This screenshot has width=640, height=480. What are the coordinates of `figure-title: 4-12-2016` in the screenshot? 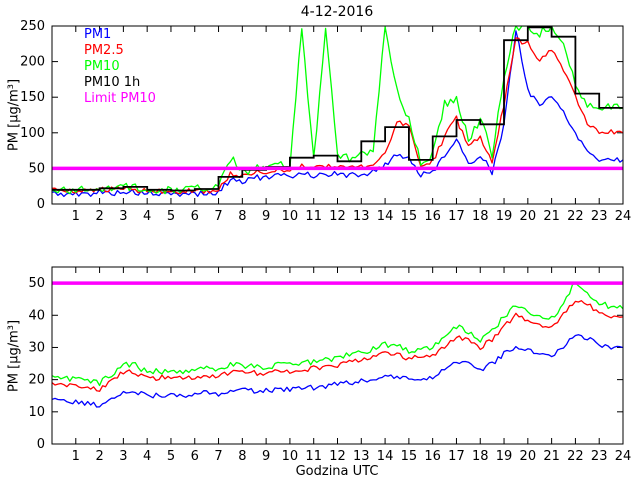 It's located at (337, 12).